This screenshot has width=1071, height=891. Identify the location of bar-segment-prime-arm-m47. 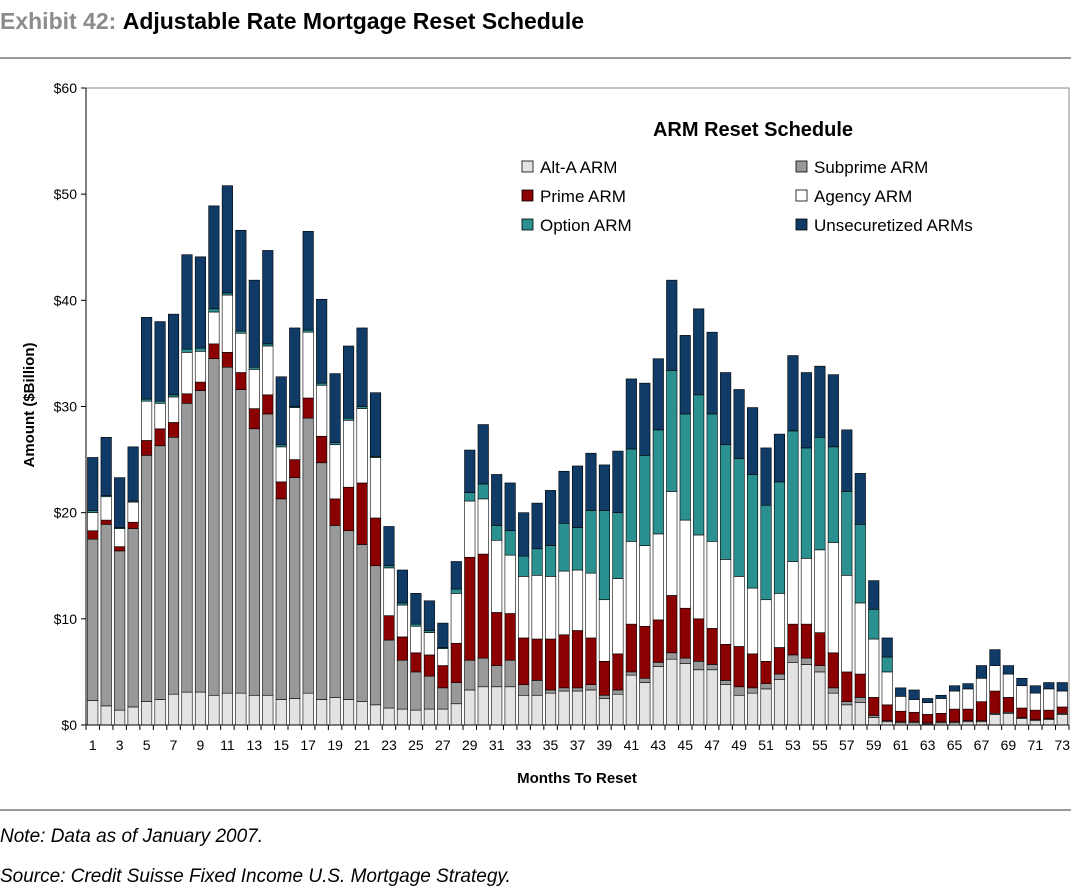
(712, 646).